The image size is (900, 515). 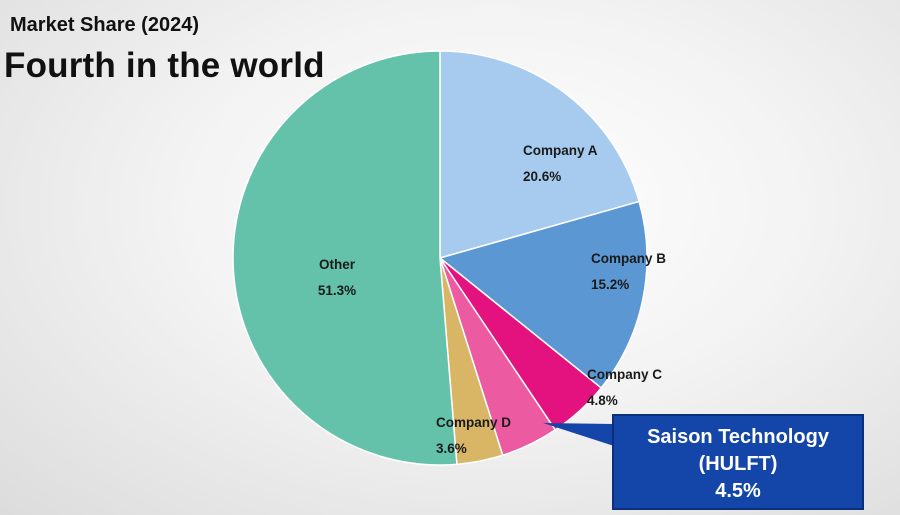 What do you see at coordinates (602, 400) in the screenshot?
I see `slice-value-company-c: 4.8%` at bounding box center [602, 400].